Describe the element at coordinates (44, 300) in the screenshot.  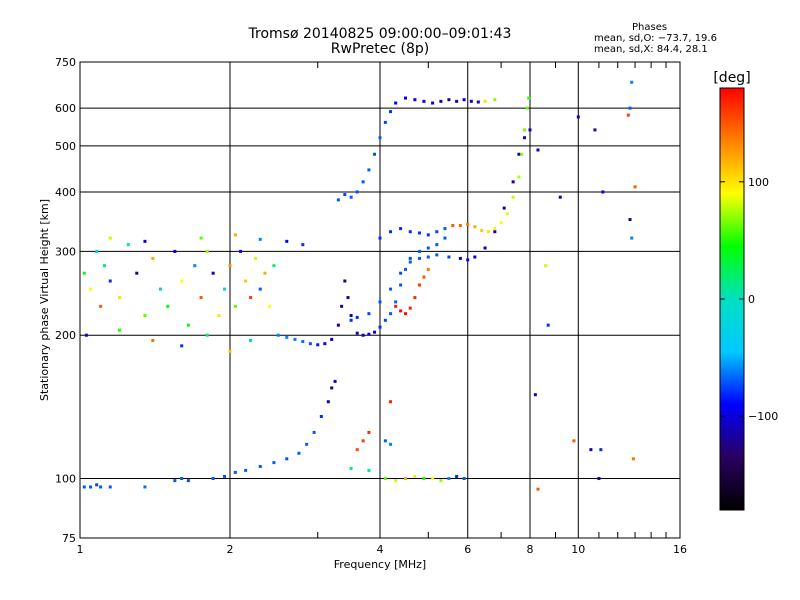
I see `y-axis-label: Stationary phase Virtual Height [km]` at that location.